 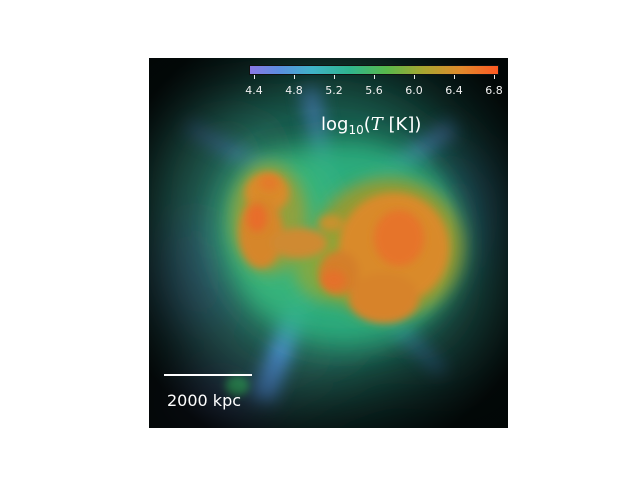 What do you see at coordinates (294, 90) in the screenshot?
I see `colorbar-tick-label: 4.8` at bounding box center [294, 90].